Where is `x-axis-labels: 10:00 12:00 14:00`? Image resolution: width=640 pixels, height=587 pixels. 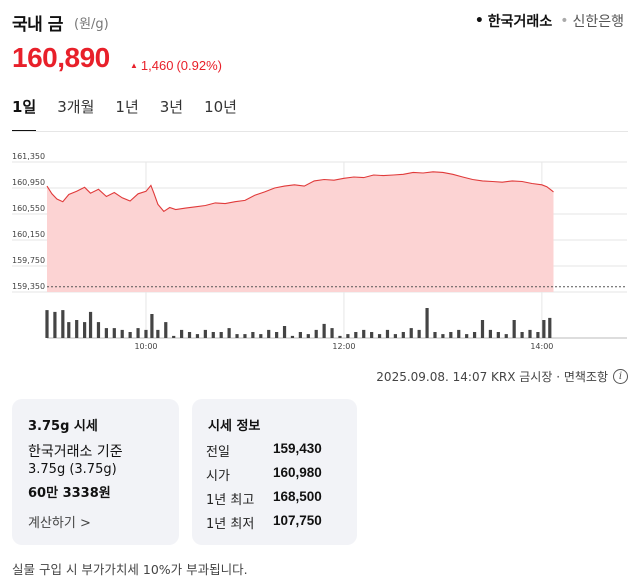 x-axis-labels: 10:00 12:00 14:00 is located at coordinates (343, 346).